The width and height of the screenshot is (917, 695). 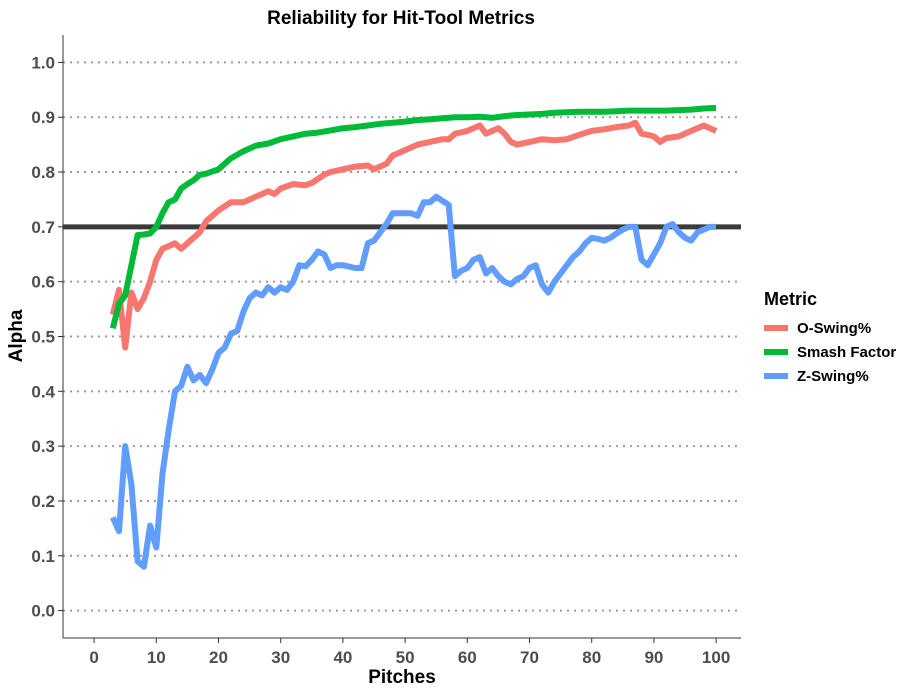 What do you see at coordinates (280, 657) in the screenshot?
I see `x-tick-label: 30` at bounding box center [280, 657].